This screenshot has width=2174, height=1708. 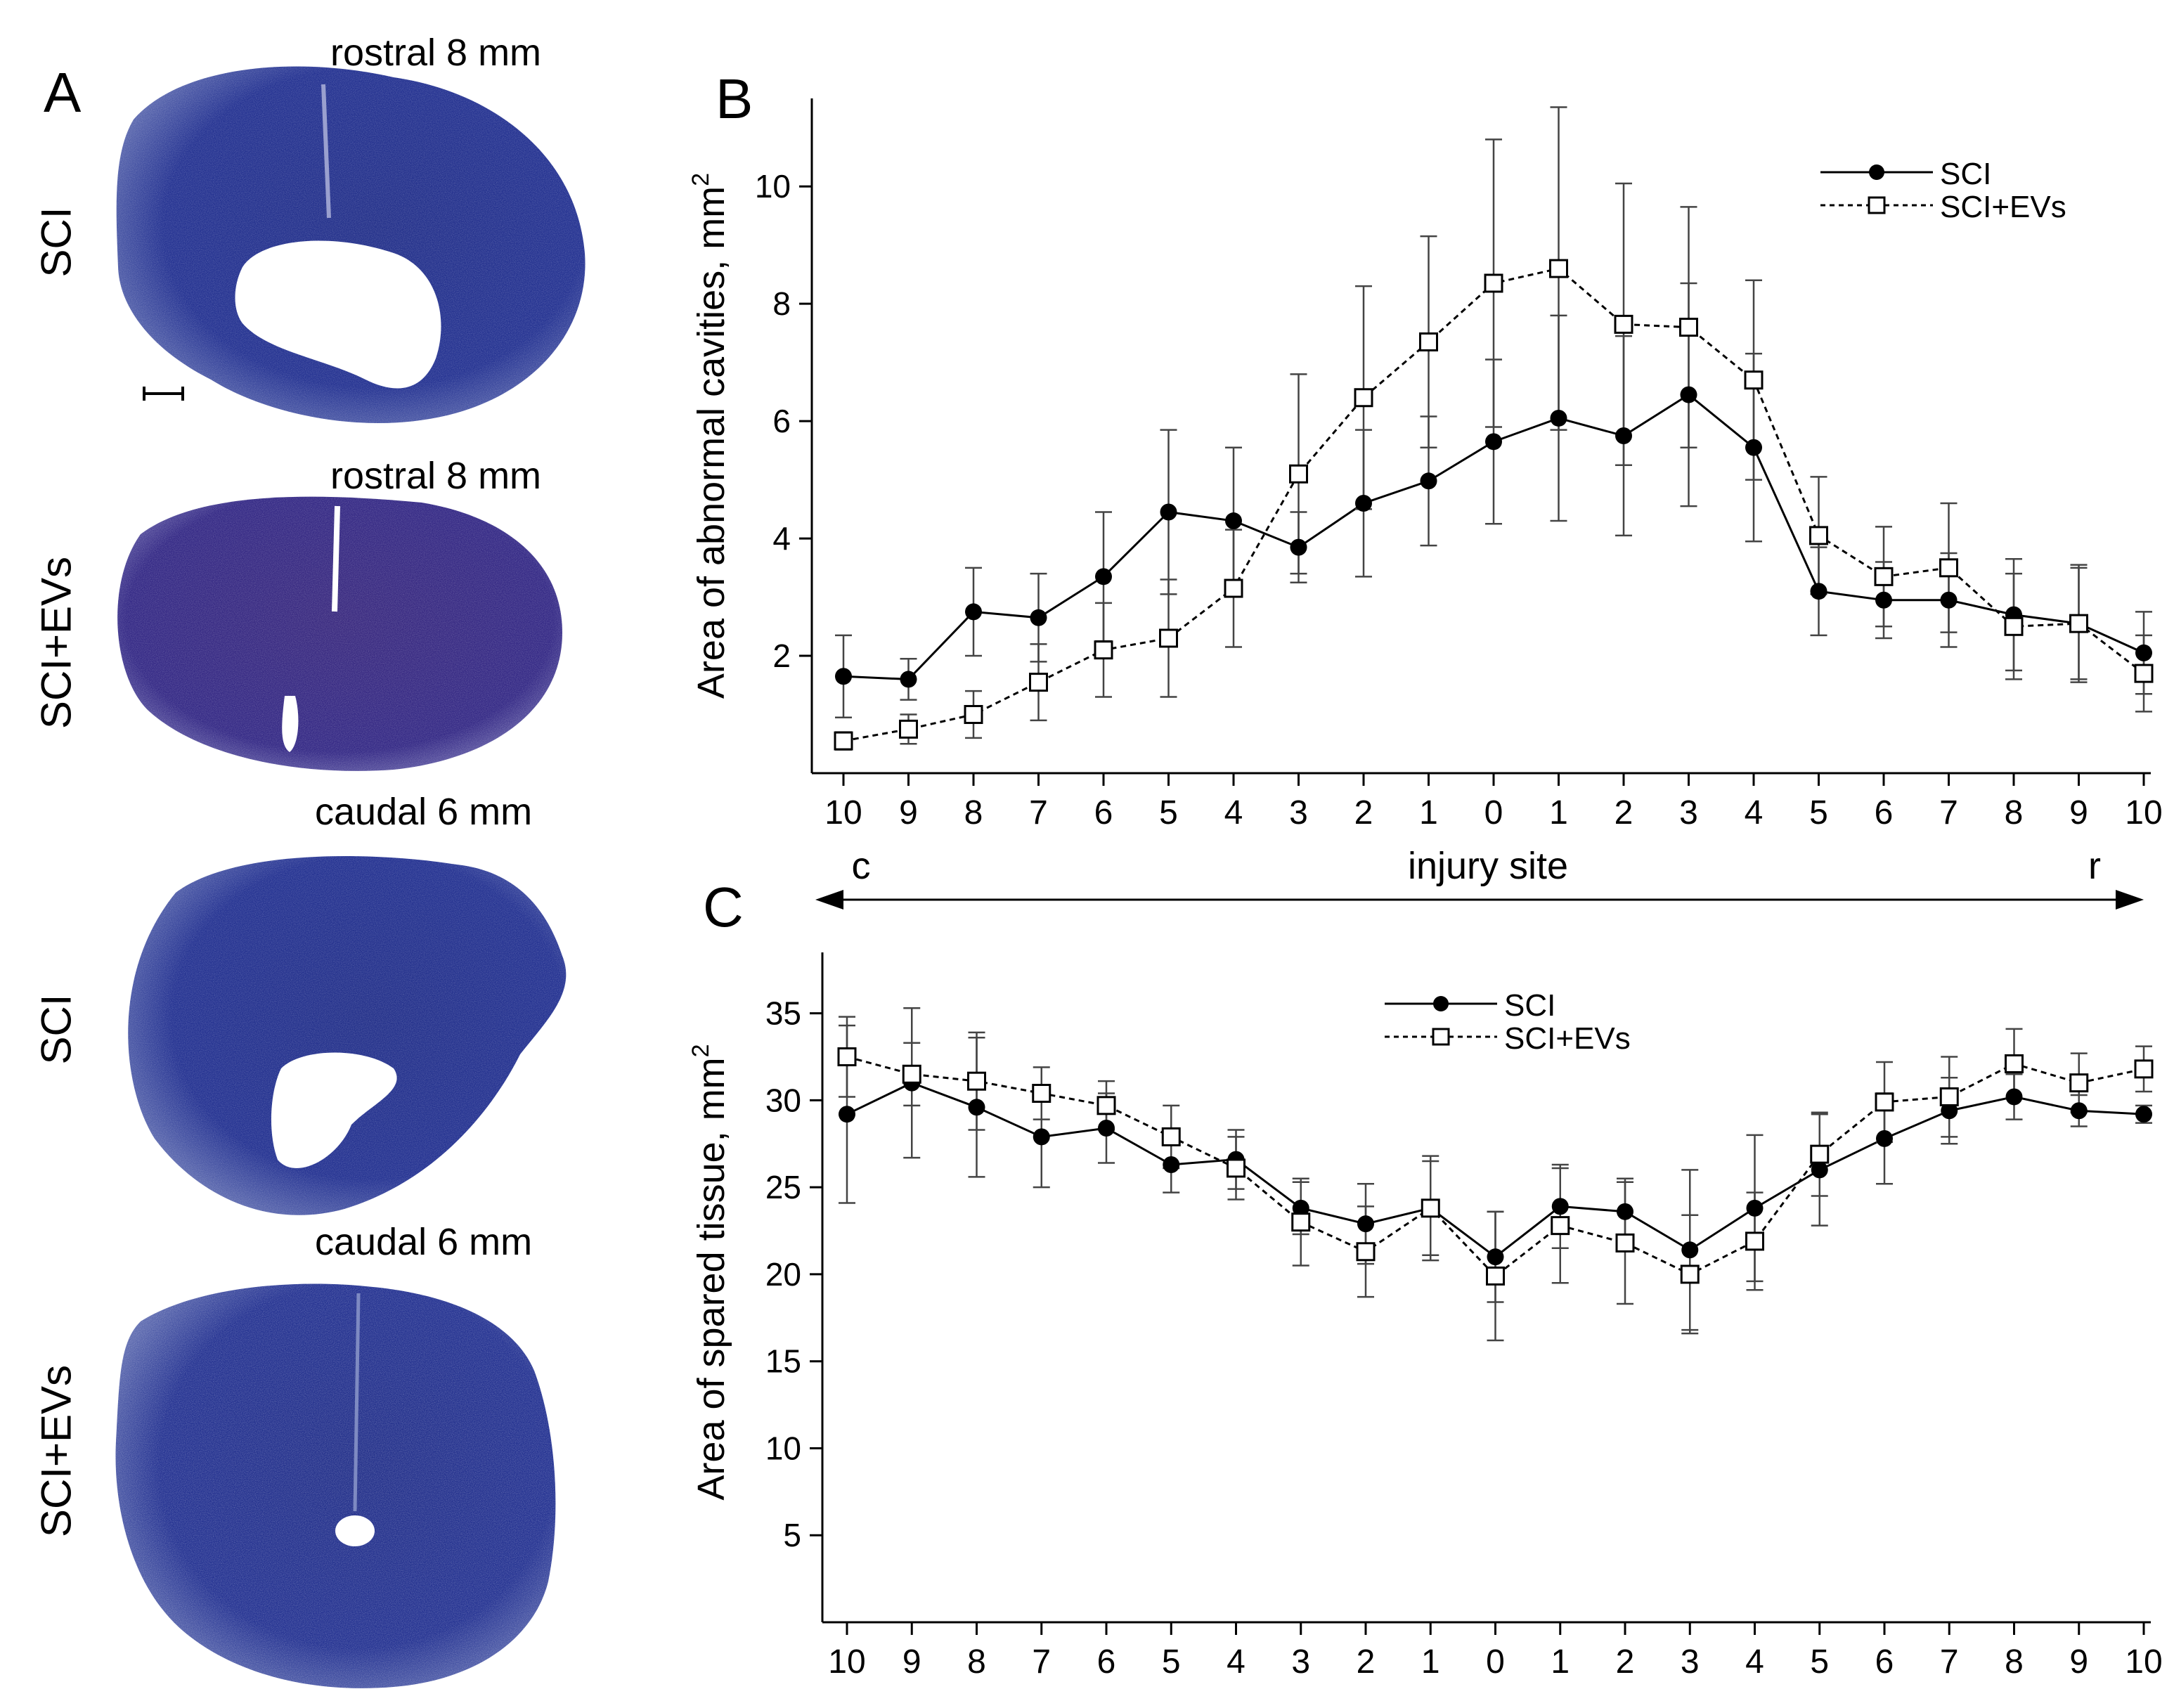 What do you see at coordinates (783, 1274) in the screenshot?
I see `chart-c-ytick-label: 20` at bounding box center [783, 1274].